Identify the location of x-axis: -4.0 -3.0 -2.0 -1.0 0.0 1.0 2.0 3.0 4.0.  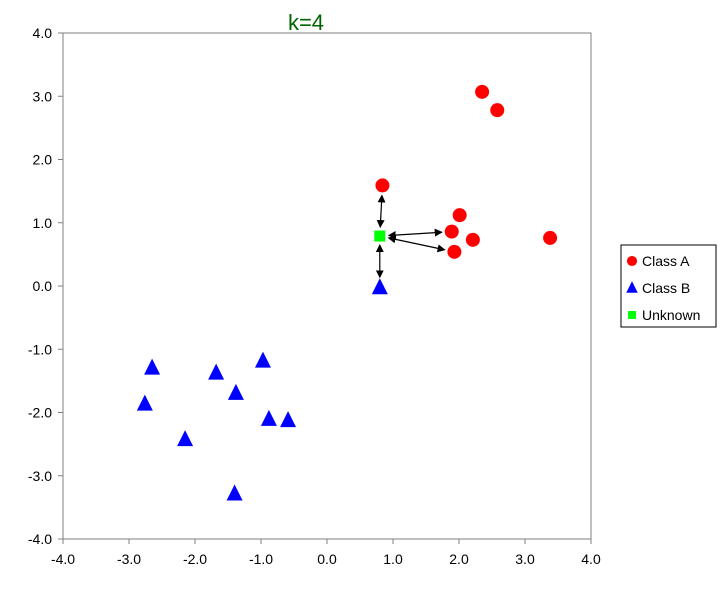
(326, 553).